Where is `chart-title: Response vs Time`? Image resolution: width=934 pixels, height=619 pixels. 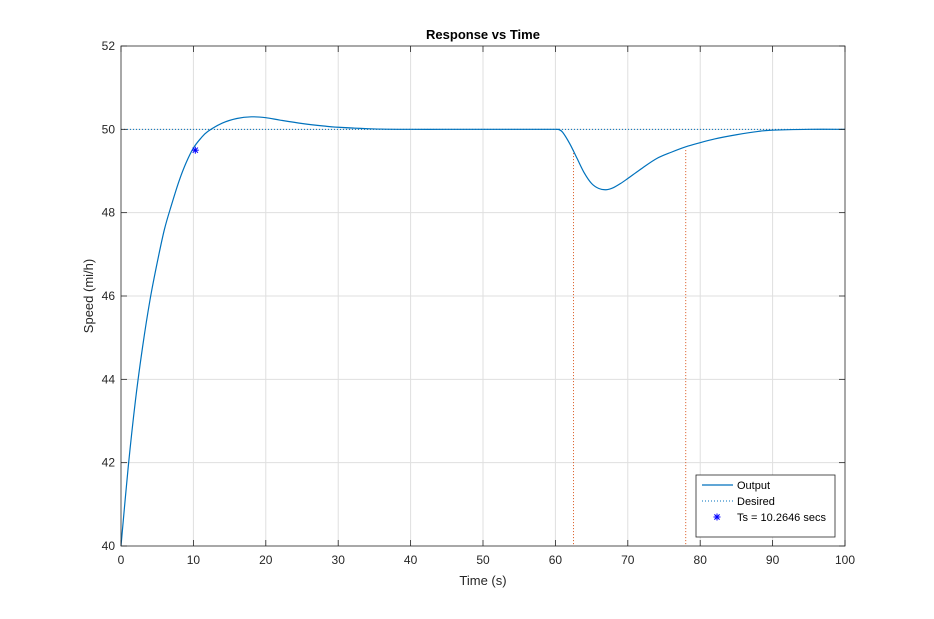
chart-title: Response vs Time is located at coordinates (483, 34).